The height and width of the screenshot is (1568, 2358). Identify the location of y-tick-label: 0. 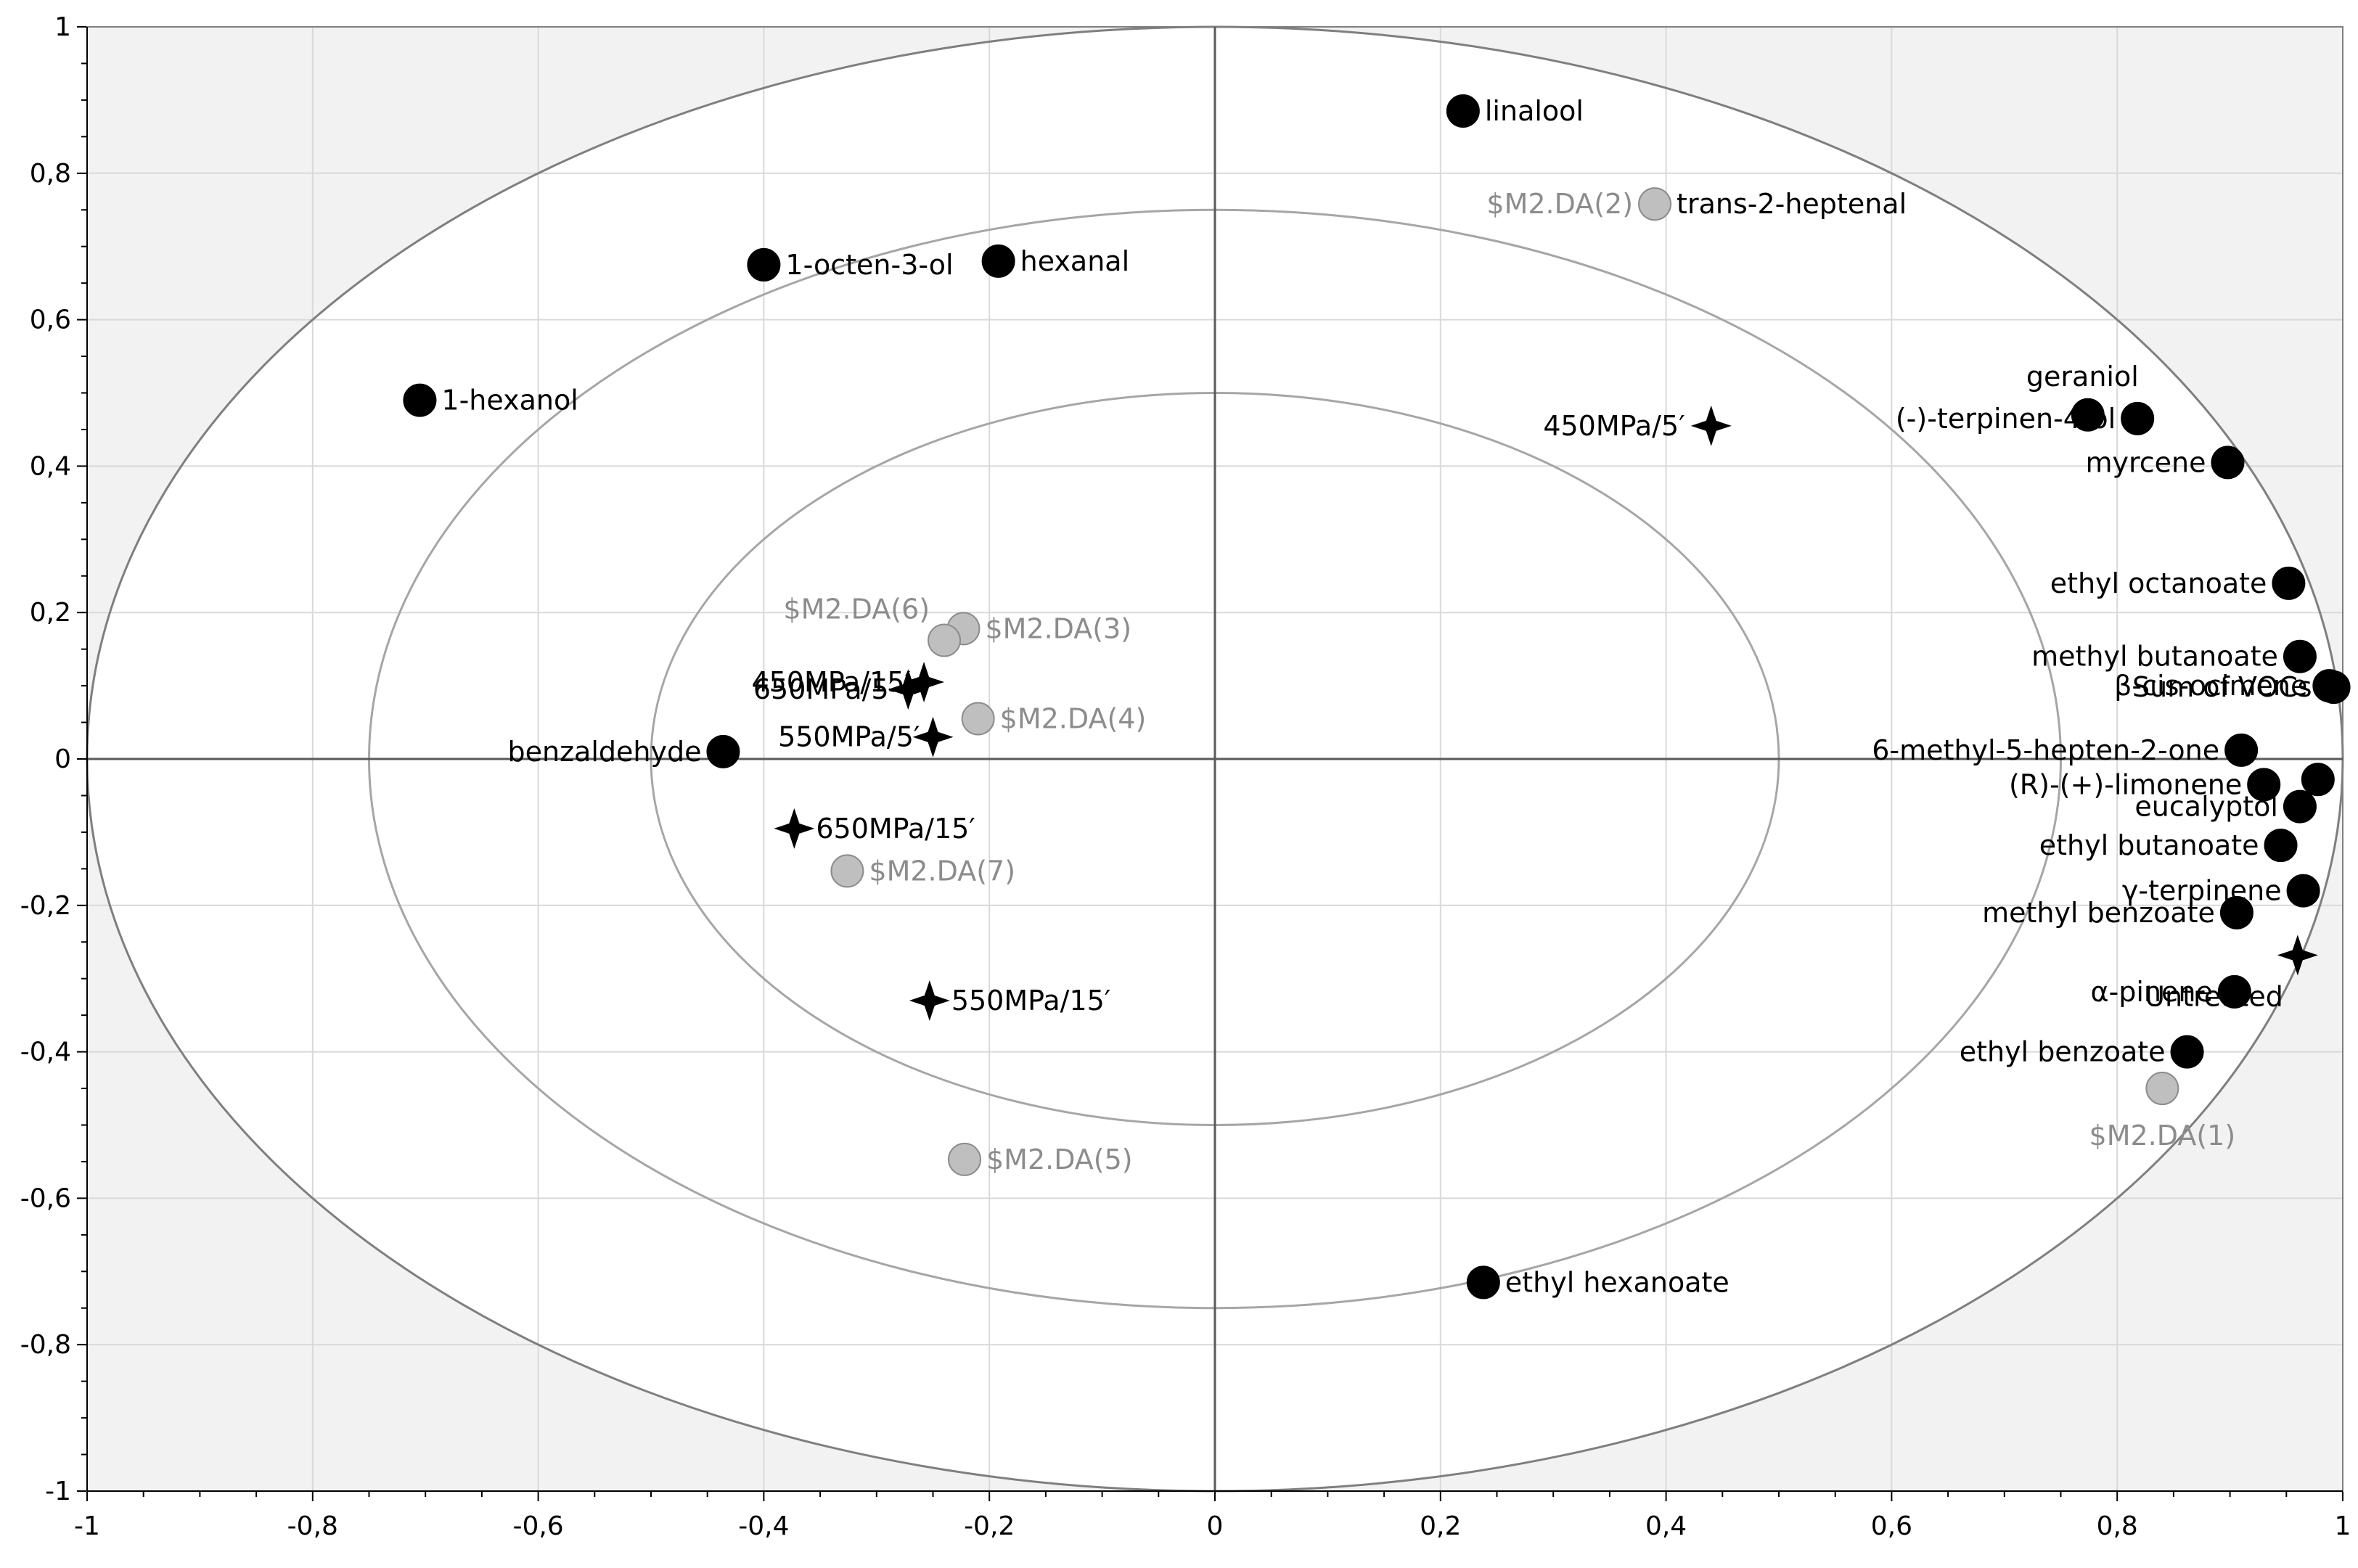
(62, 759).